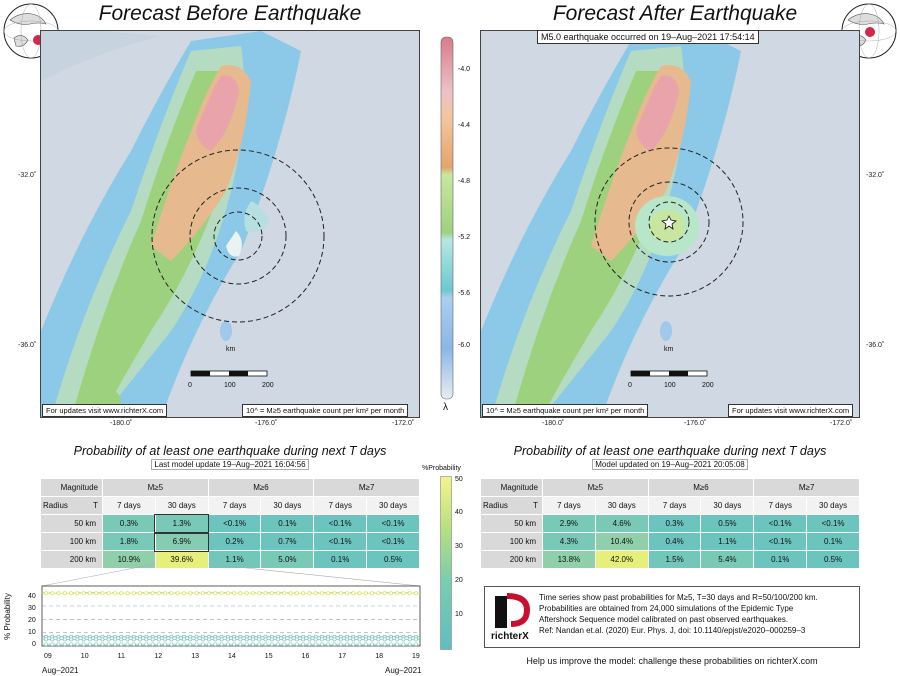 Image resolution: width=900 pixels, height=676 pixels. I want to click on ts-xtick: 15, so click(268, 656).